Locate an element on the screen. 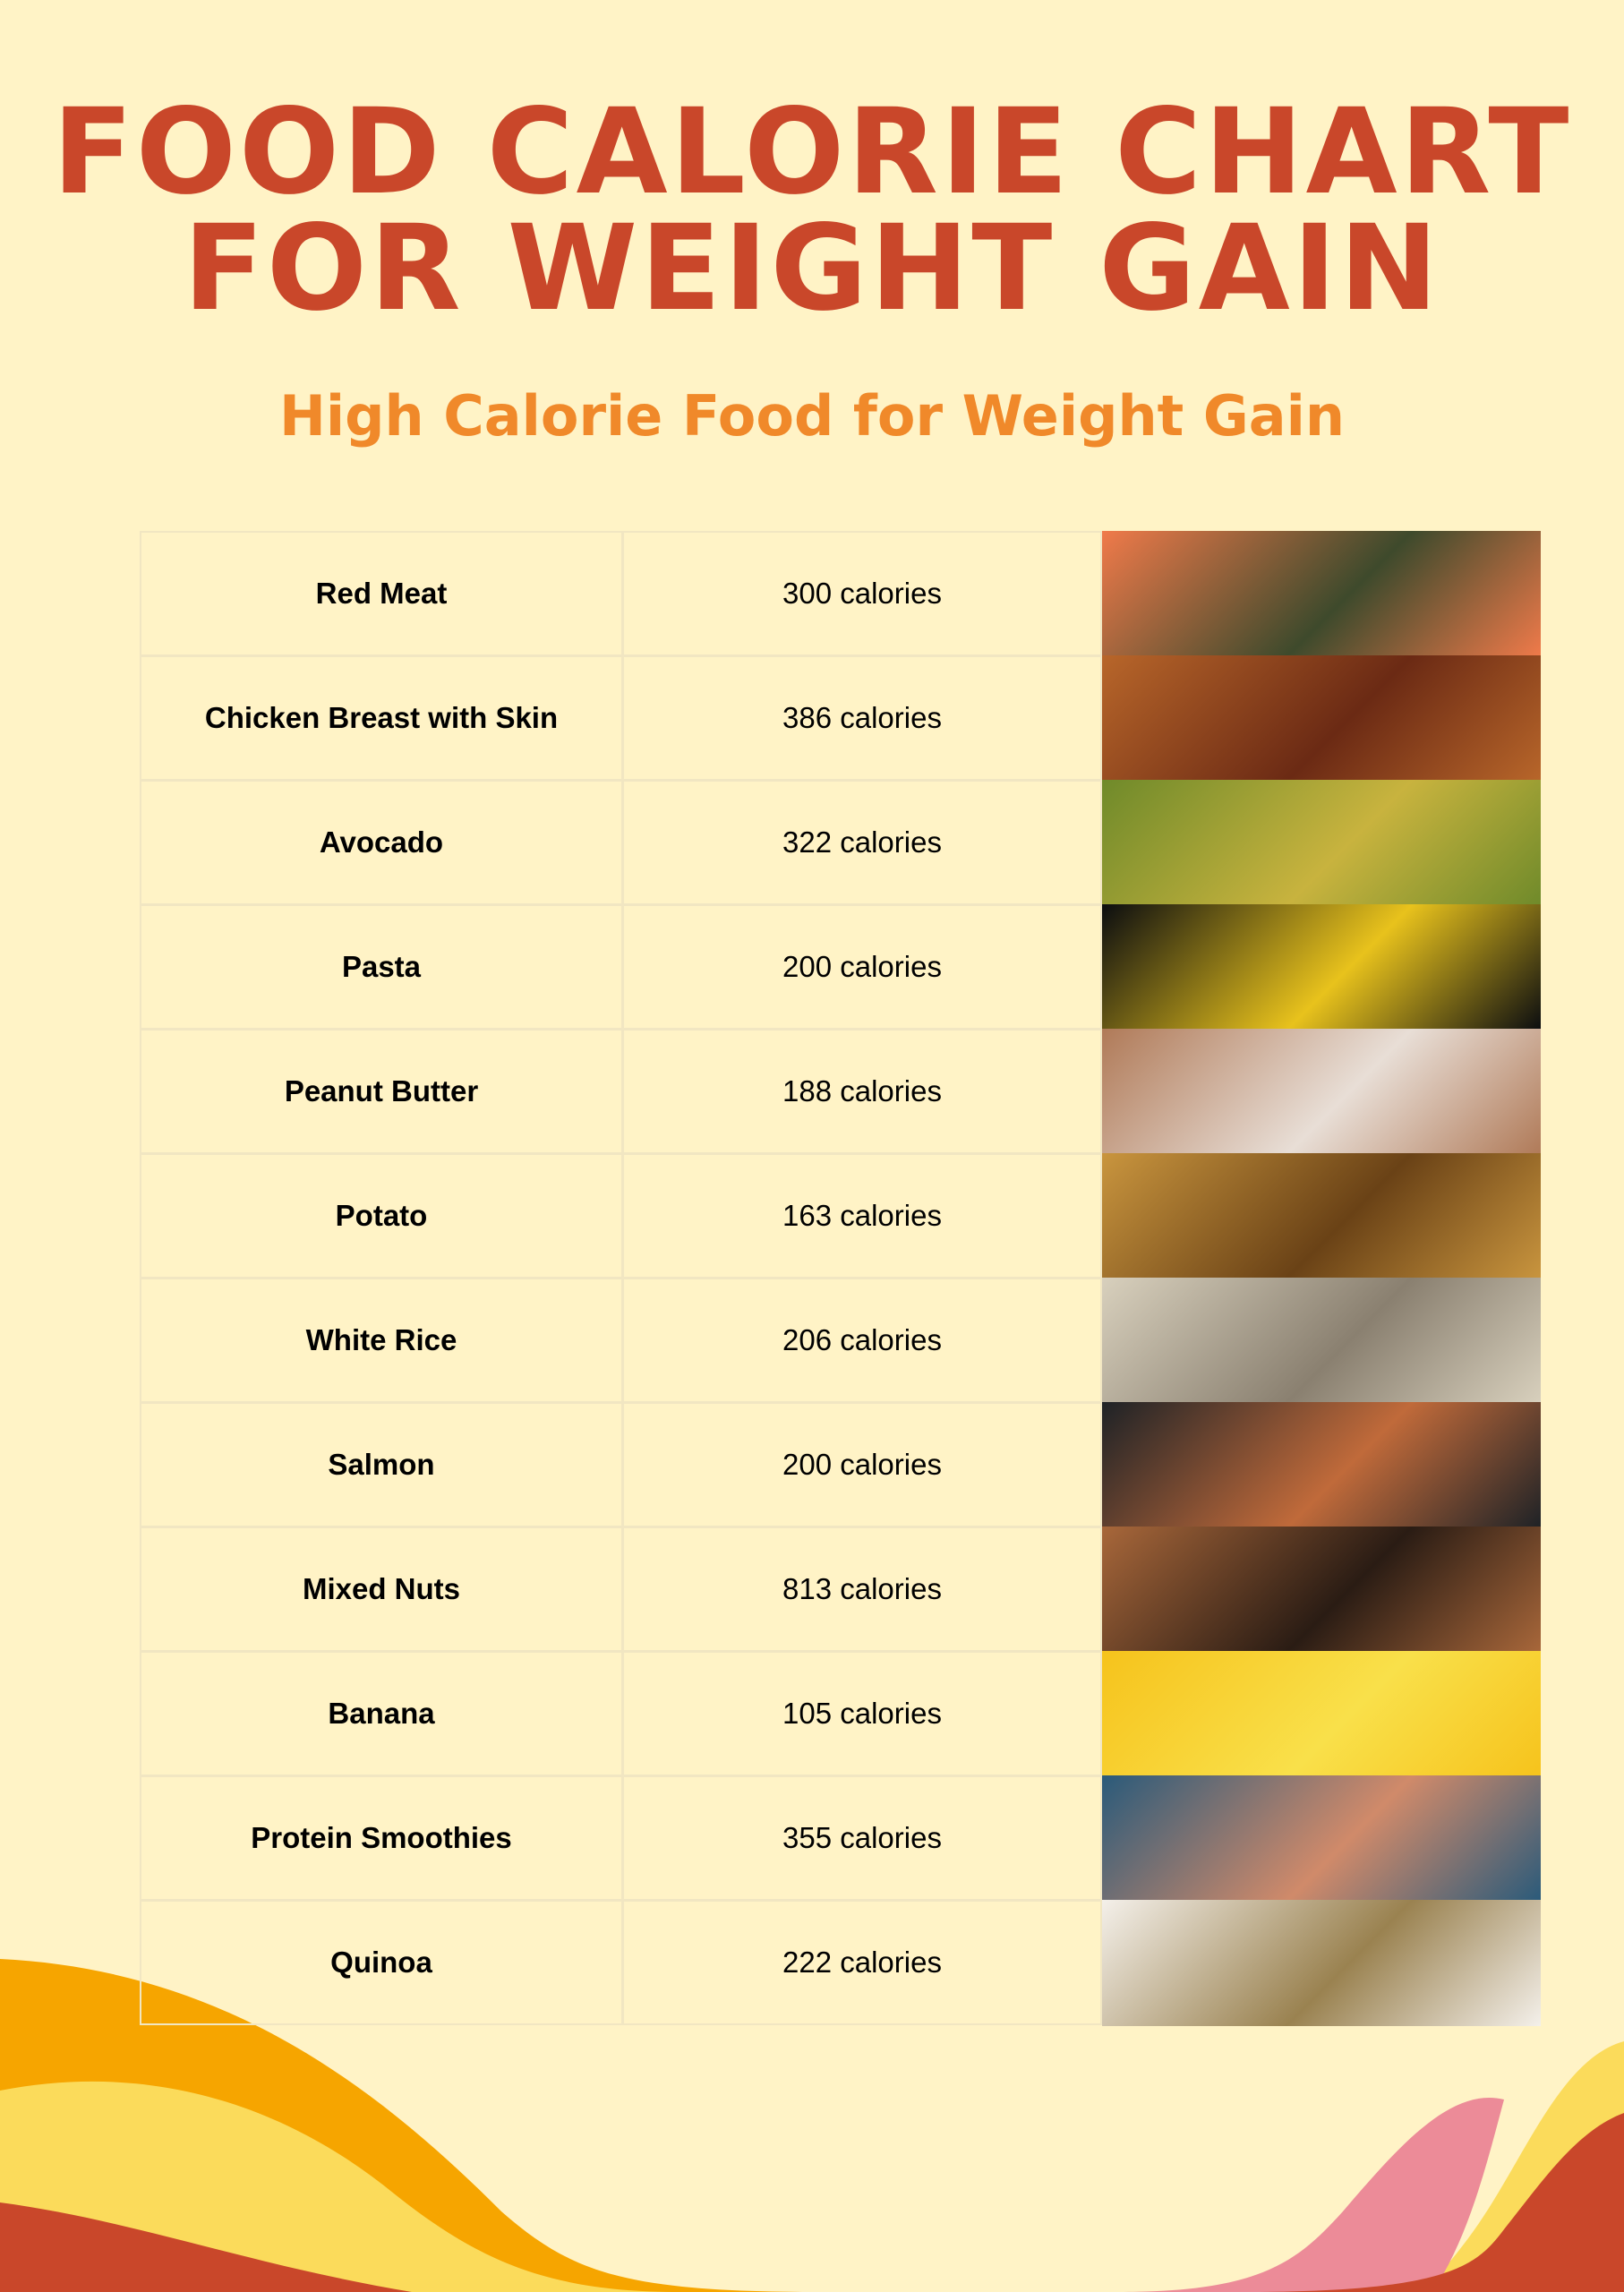  table-row: White Rice 206 calories is located at coordinates (840, 1341).